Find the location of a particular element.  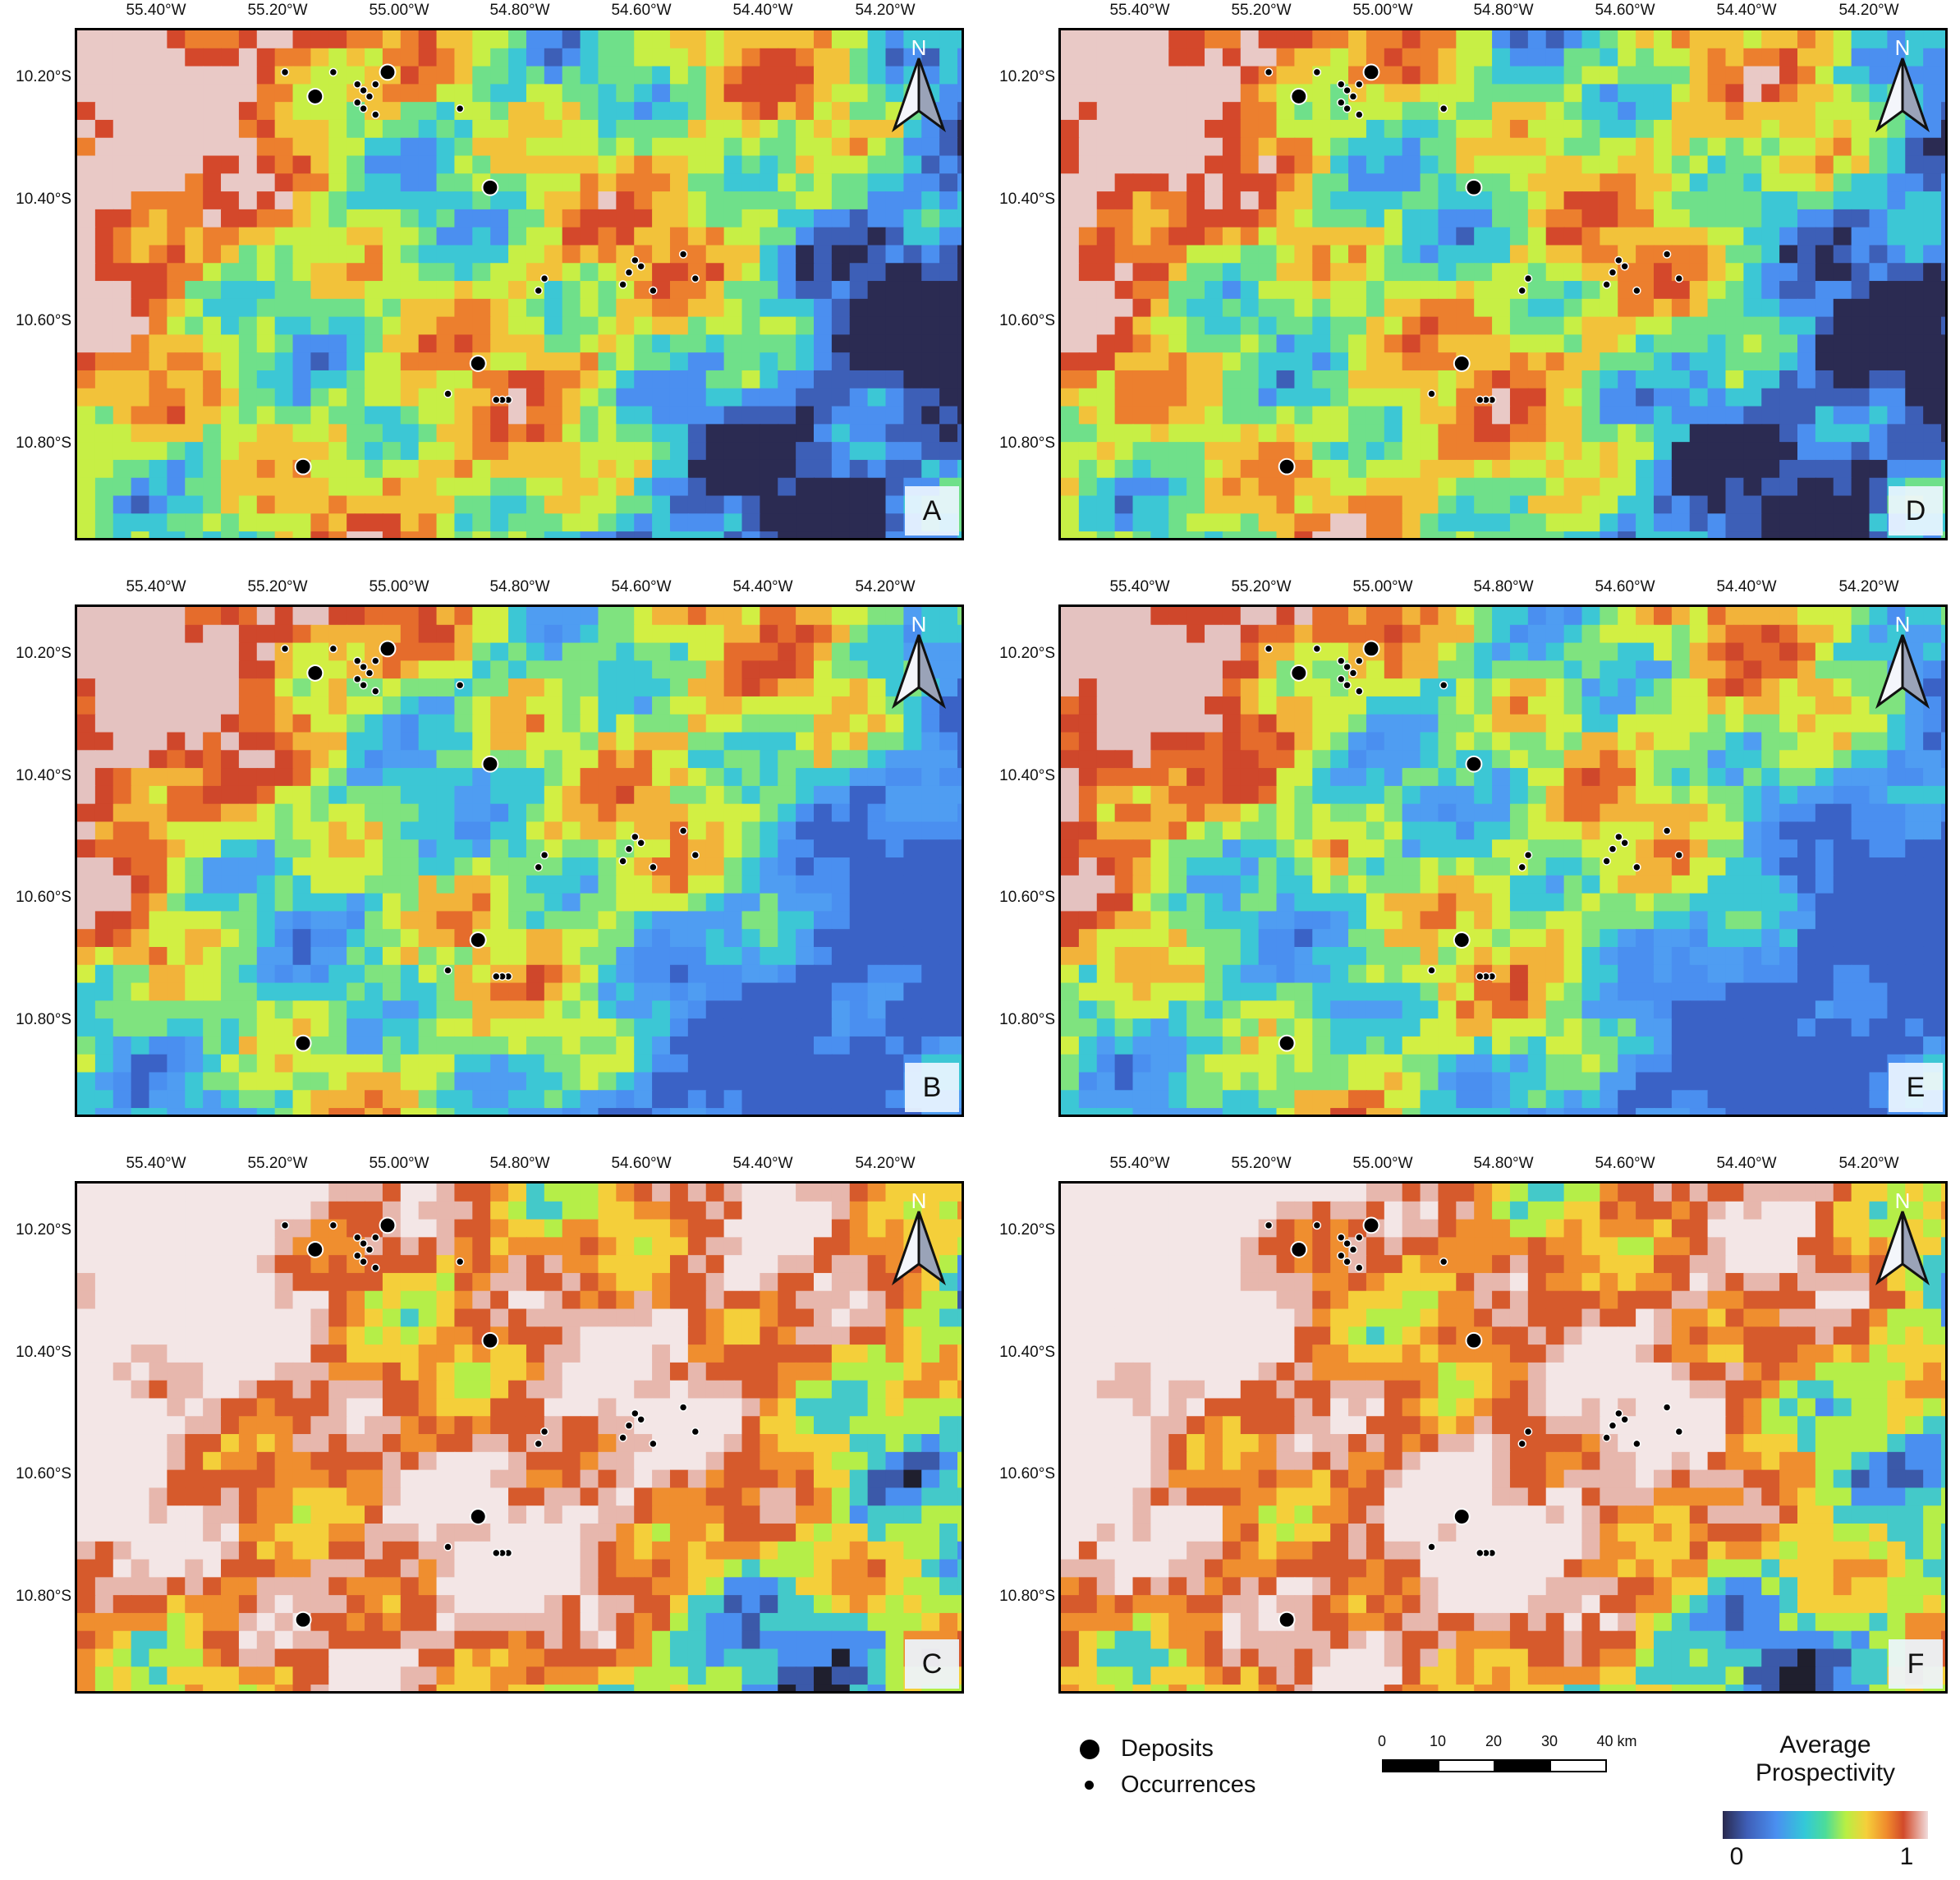

scale-bar-graphic is located at coordinates (1494, 1765).